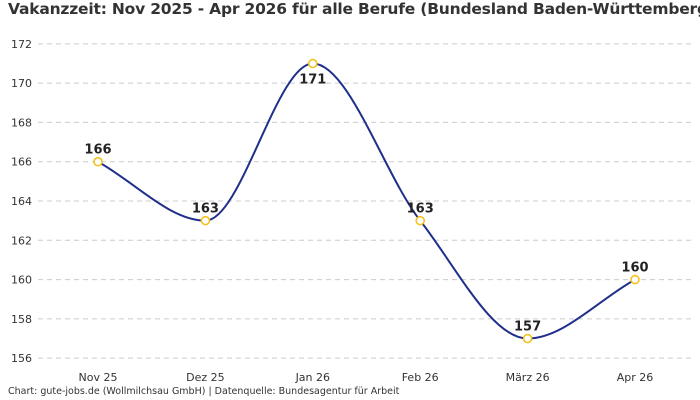  What do you see at coordinates (21, 280) in the screenshot?
I see `y-tick-label: 160` at bounding box center [21, 280].